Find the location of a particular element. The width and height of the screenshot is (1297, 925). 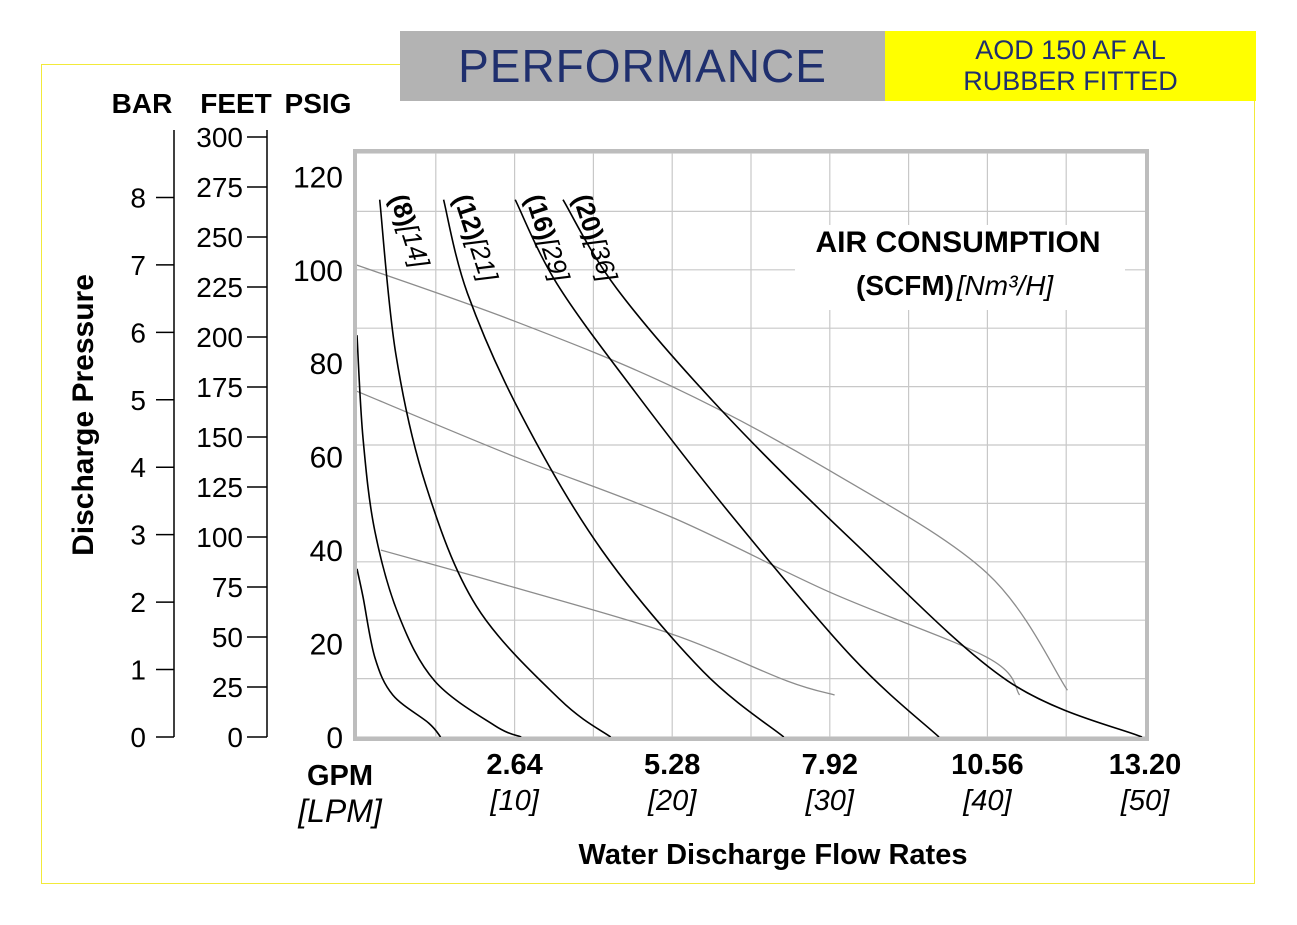

x-tick-label: 10.56 is located at coordinates (987, 765).